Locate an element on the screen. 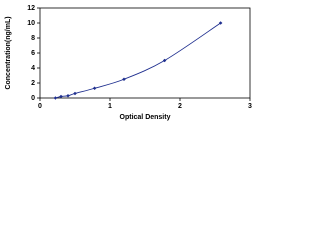 The width and height of the screenshot is (320, 240). y-tick-label: 12 is located at coordinates (31, 8).